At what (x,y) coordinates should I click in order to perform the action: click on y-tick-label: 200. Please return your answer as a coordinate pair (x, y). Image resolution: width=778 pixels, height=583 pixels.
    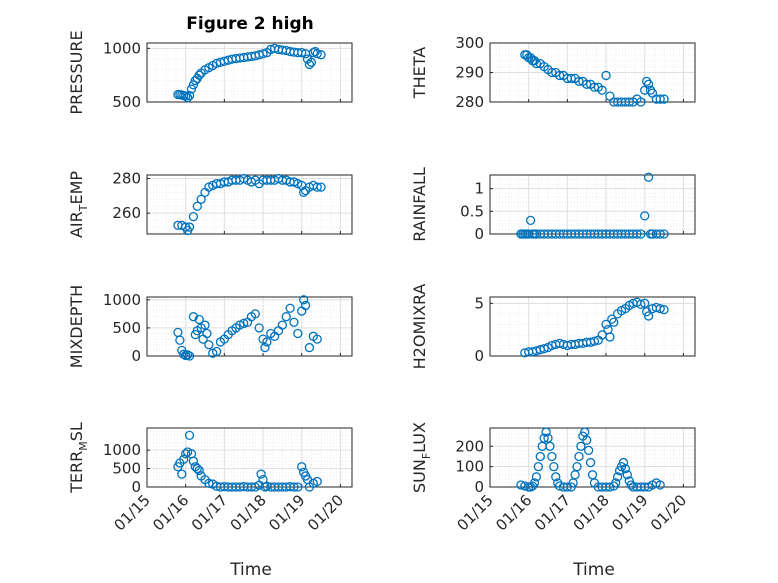
    Looking at the image, I should click on (469, 446).